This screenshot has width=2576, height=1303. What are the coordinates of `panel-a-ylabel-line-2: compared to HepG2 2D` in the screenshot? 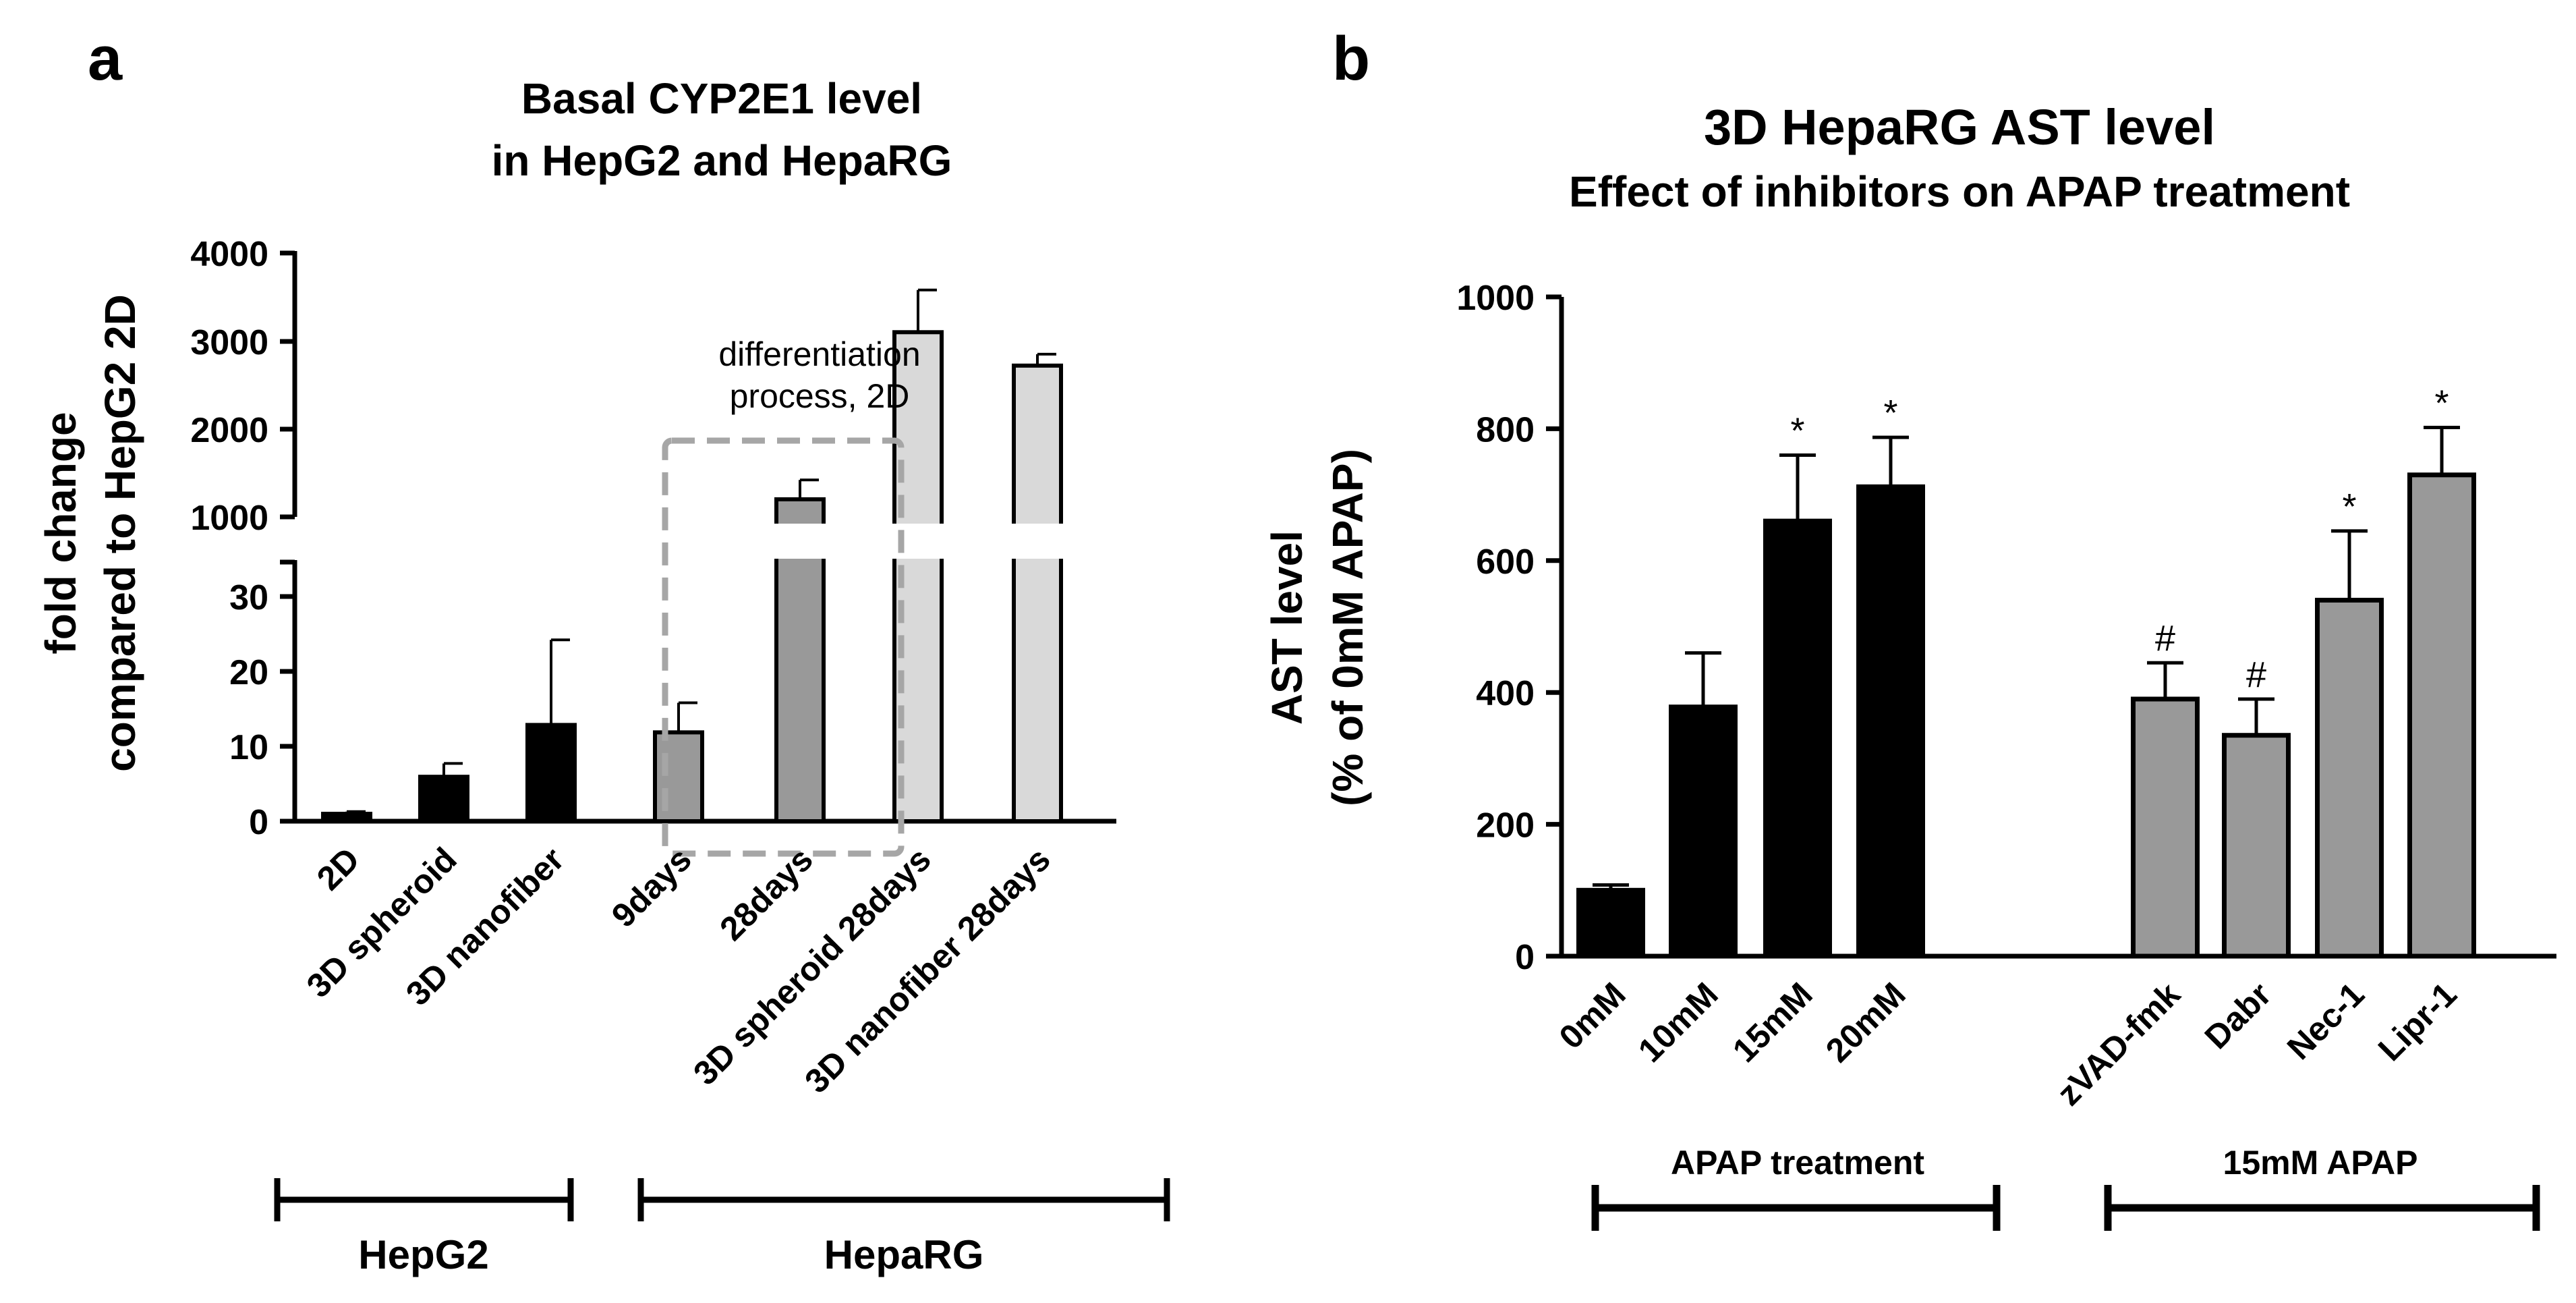 It's located at (120, 533).